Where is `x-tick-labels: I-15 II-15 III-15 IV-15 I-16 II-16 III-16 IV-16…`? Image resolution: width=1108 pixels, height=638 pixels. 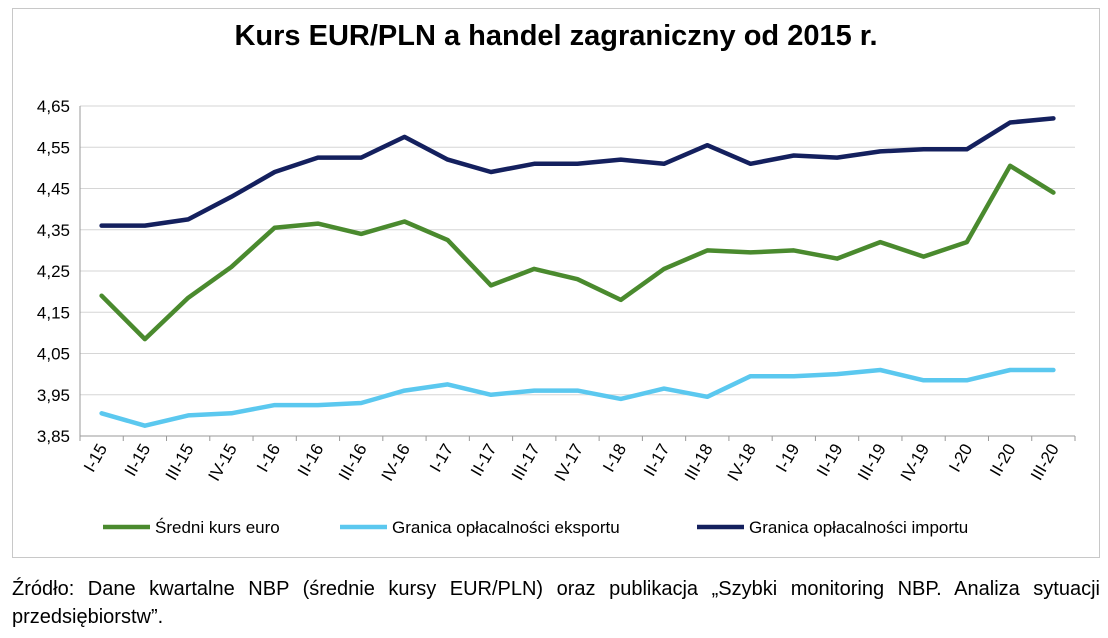 x-tick-labels: I-15 II-15 III-15 IV-15 I-16 II-16 III-16 IV-16… is located at coordinates (571, 462).